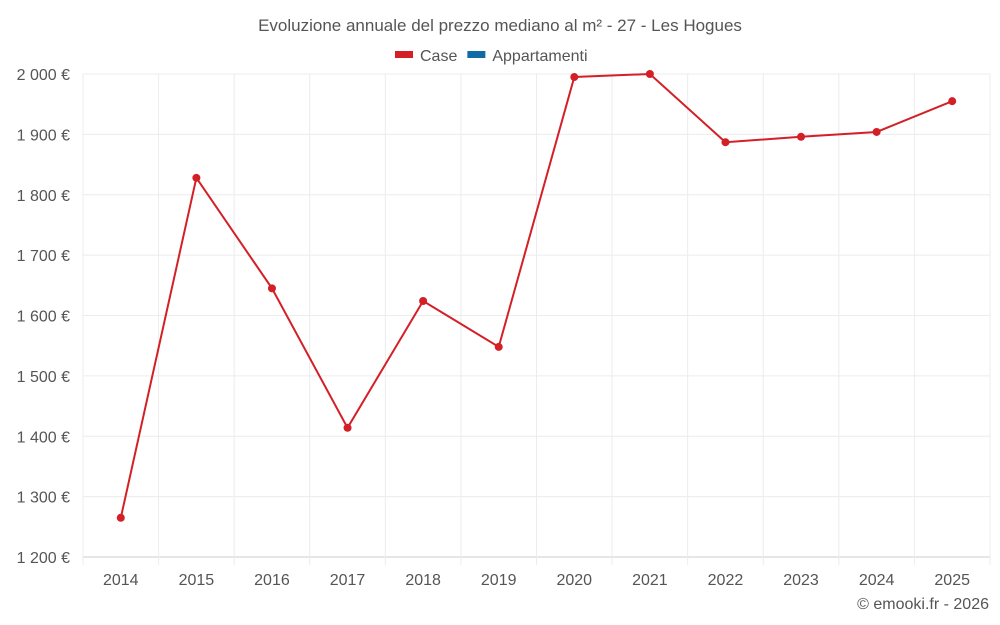  I want to click on x-tick-label: 2024, so click(877, 580).